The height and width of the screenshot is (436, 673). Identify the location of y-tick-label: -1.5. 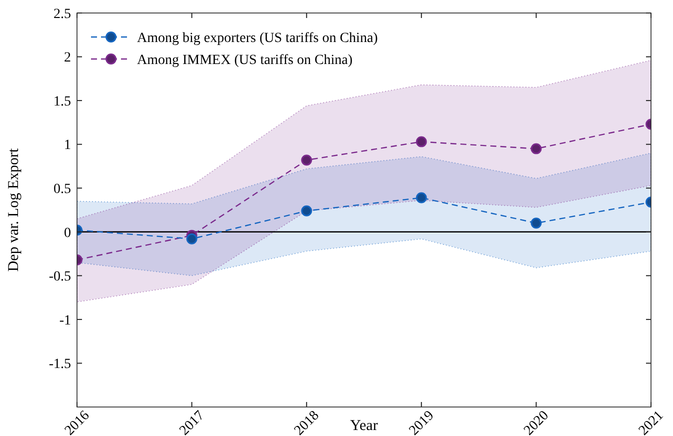
(59, 364).